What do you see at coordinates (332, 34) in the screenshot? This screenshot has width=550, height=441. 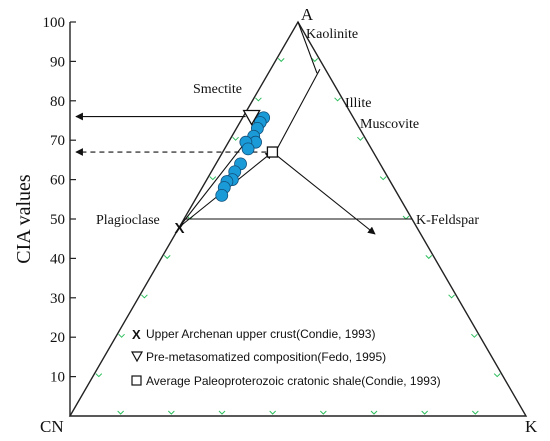 I see `mineral-label-kaolinite: Kaolinite` at bounding box center [332, 34].